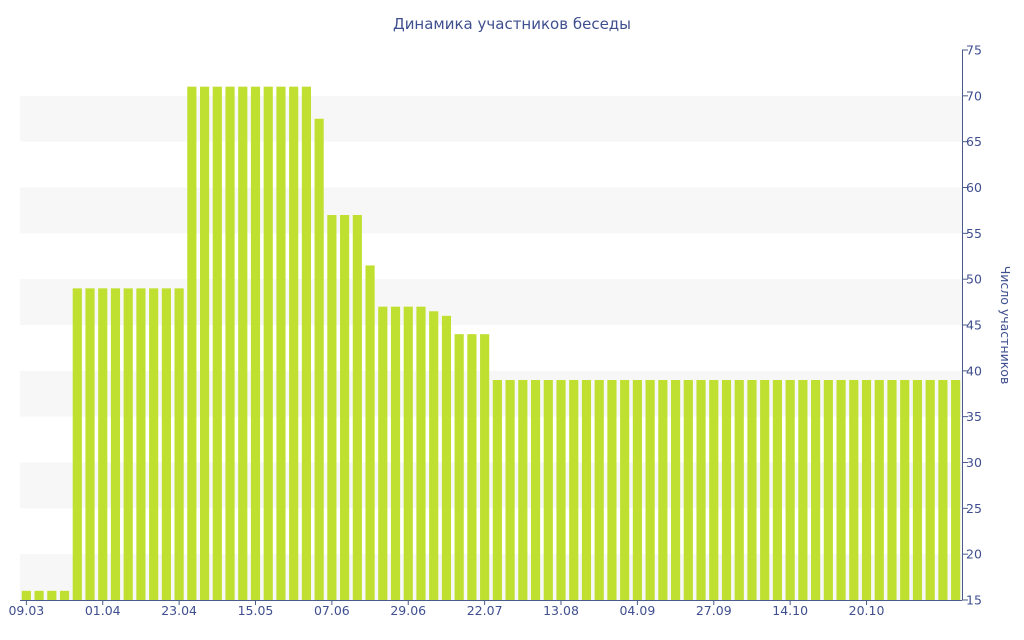  Describe the element at coordinates (408, 610) in the screenshot. I see `x-tick-label: 29.06` at that location.